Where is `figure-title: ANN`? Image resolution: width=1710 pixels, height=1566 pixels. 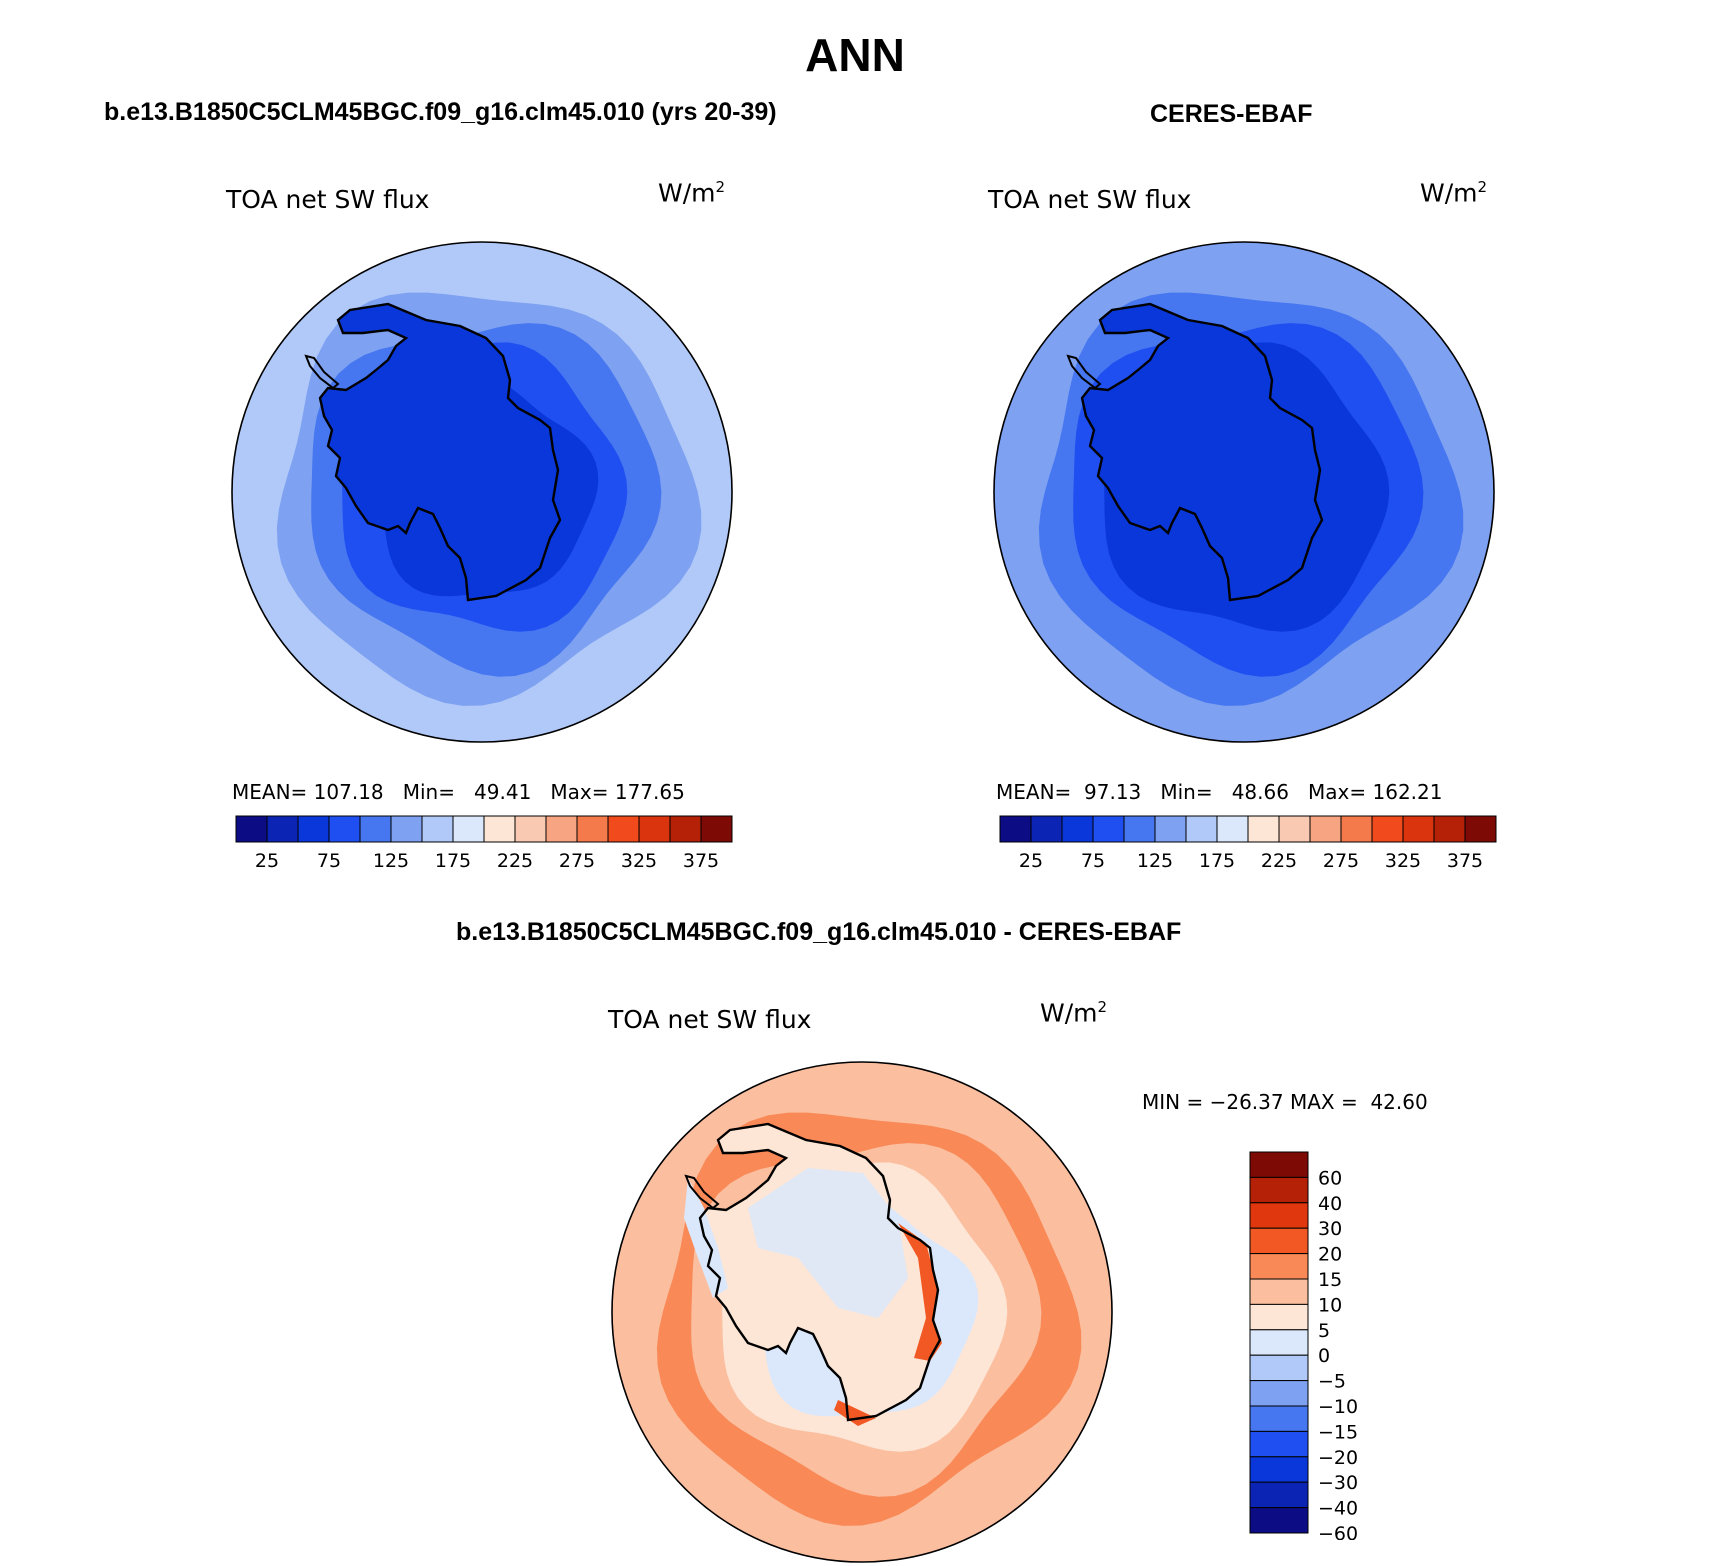
figure-title: ANN is located at coordinates (855, 55).